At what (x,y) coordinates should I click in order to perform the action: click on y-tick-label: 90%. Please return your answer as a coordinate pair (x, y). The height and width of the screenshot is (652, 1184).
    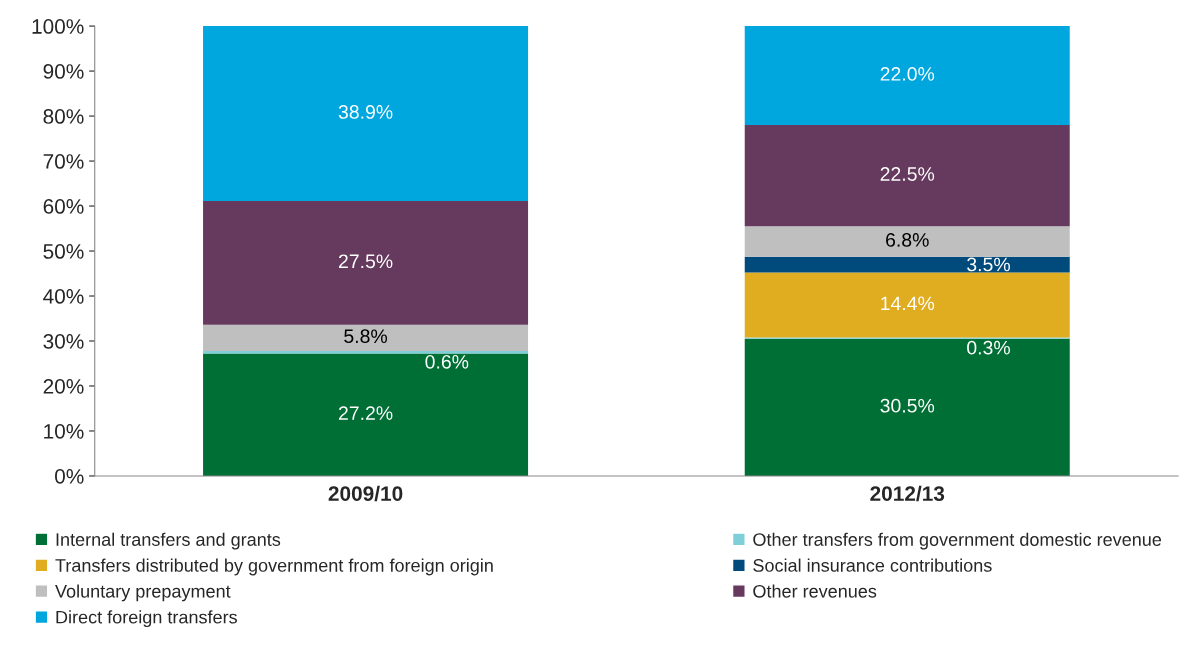
    Looking at the image, I should click on (63, 71).